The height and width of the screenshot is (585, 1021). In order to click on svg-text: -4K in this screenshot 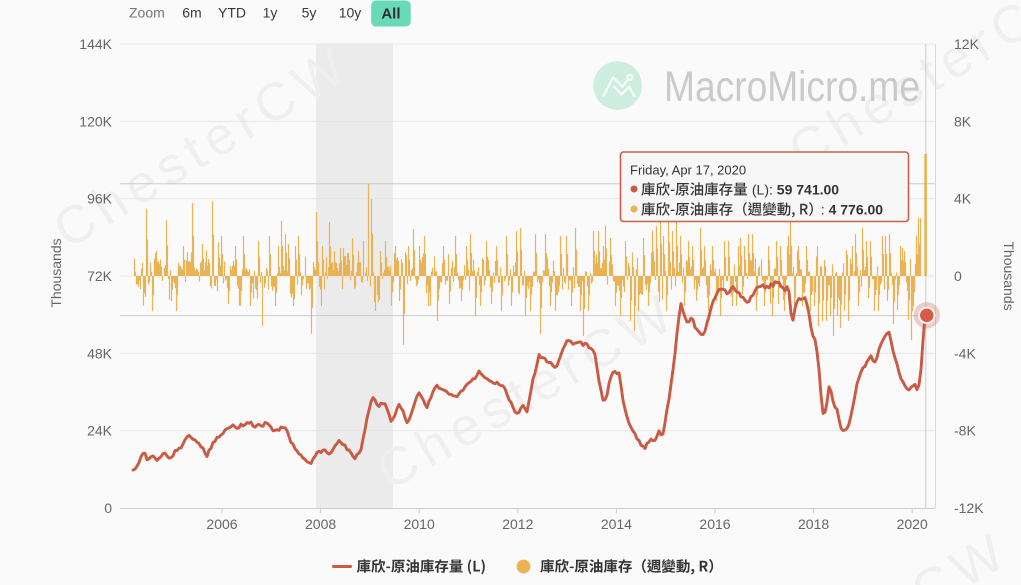, I will do `click(965, 353)`.